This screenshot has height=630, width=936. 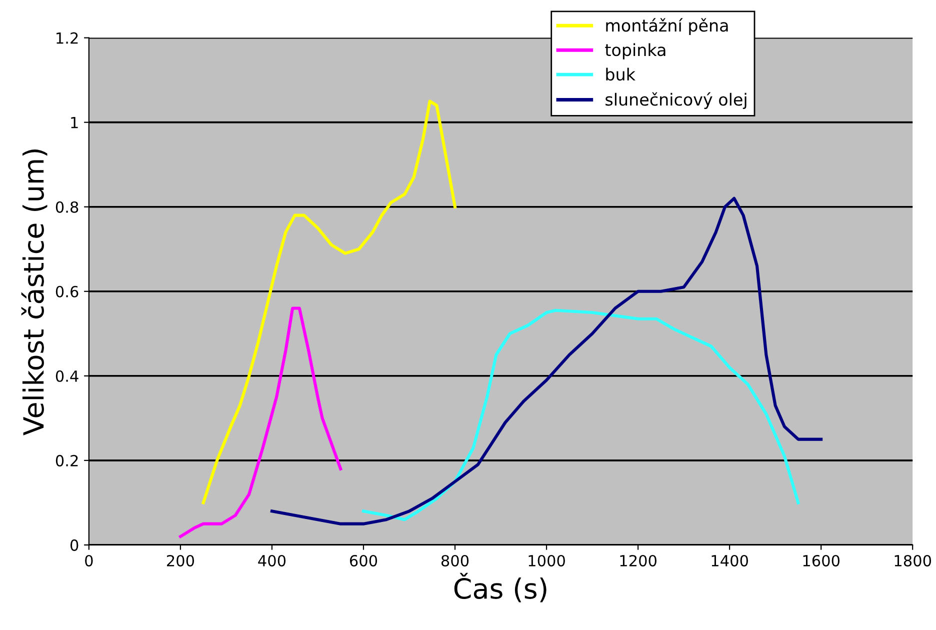 I want to click on x-tick-label: 0, so click(x=89, y=560).